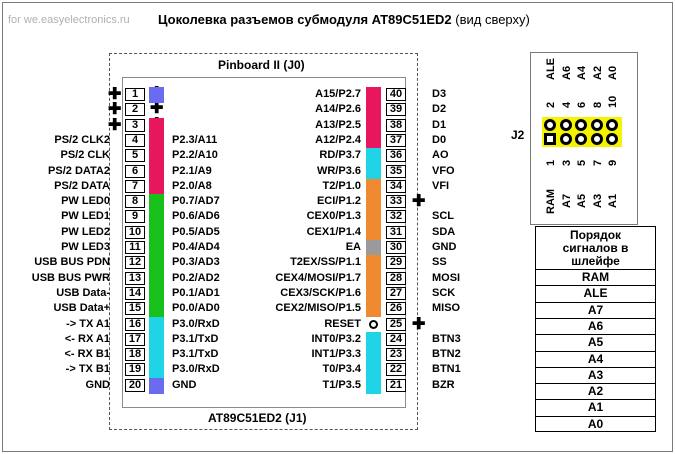 The image size is (675, 454). I want to click on order-table-row: ALE, so click(595, 293).